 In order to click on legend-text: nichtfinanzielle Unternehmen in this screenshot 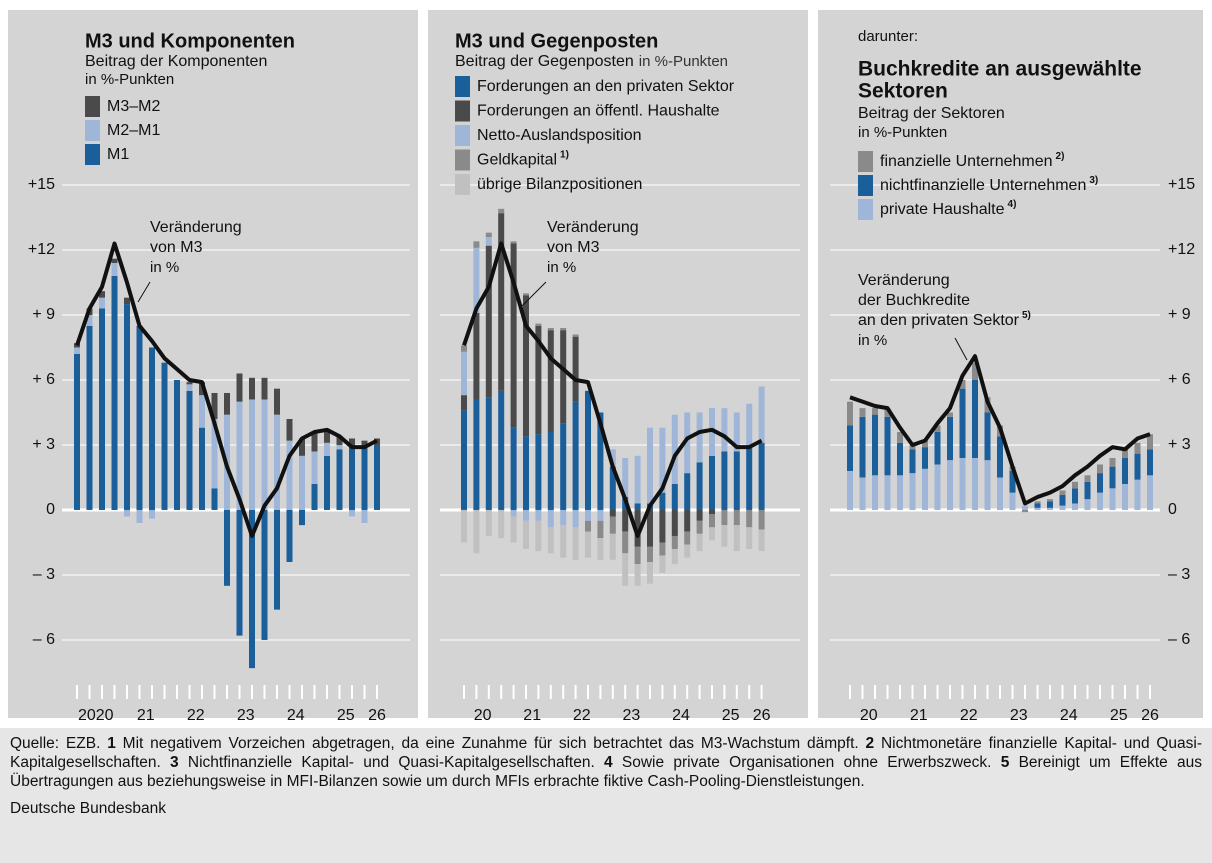, I will do `click(983, 185)`.